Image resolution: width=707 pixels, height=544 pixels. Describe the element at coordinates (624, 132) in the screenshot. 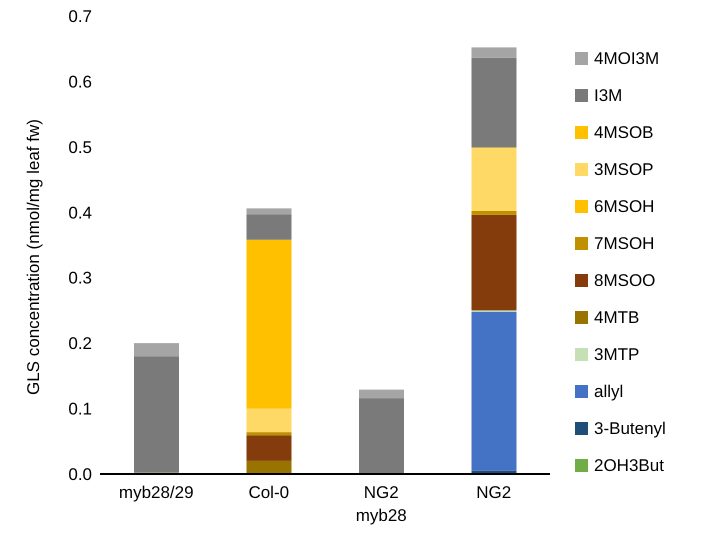

I see `legend-label: 4MSOB` at that location.